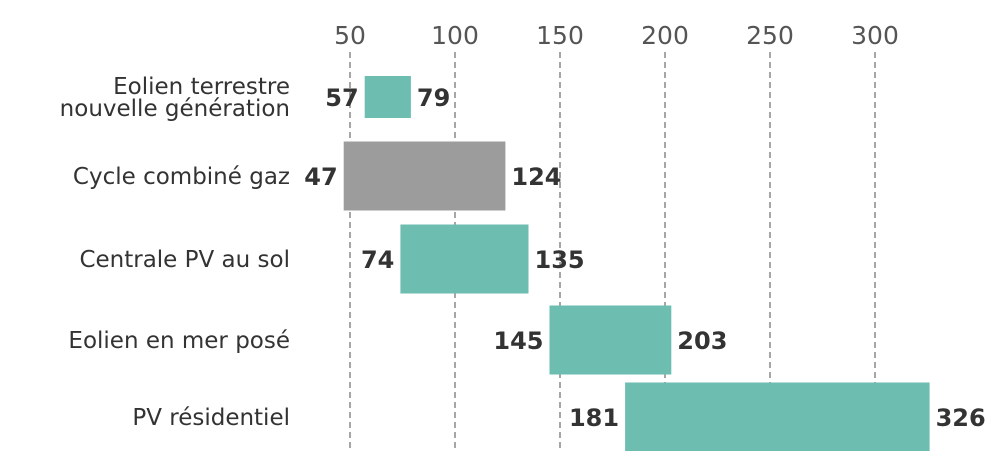  Describe the element at coordinates (594, 418) in the screenshot. I see `low-value-label: 181` at that location.